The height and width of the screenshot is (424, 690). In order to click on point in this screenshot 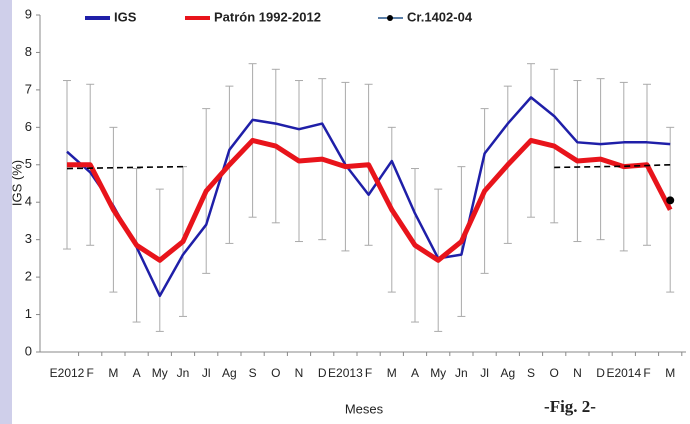, I will do `click(670, 200)`.